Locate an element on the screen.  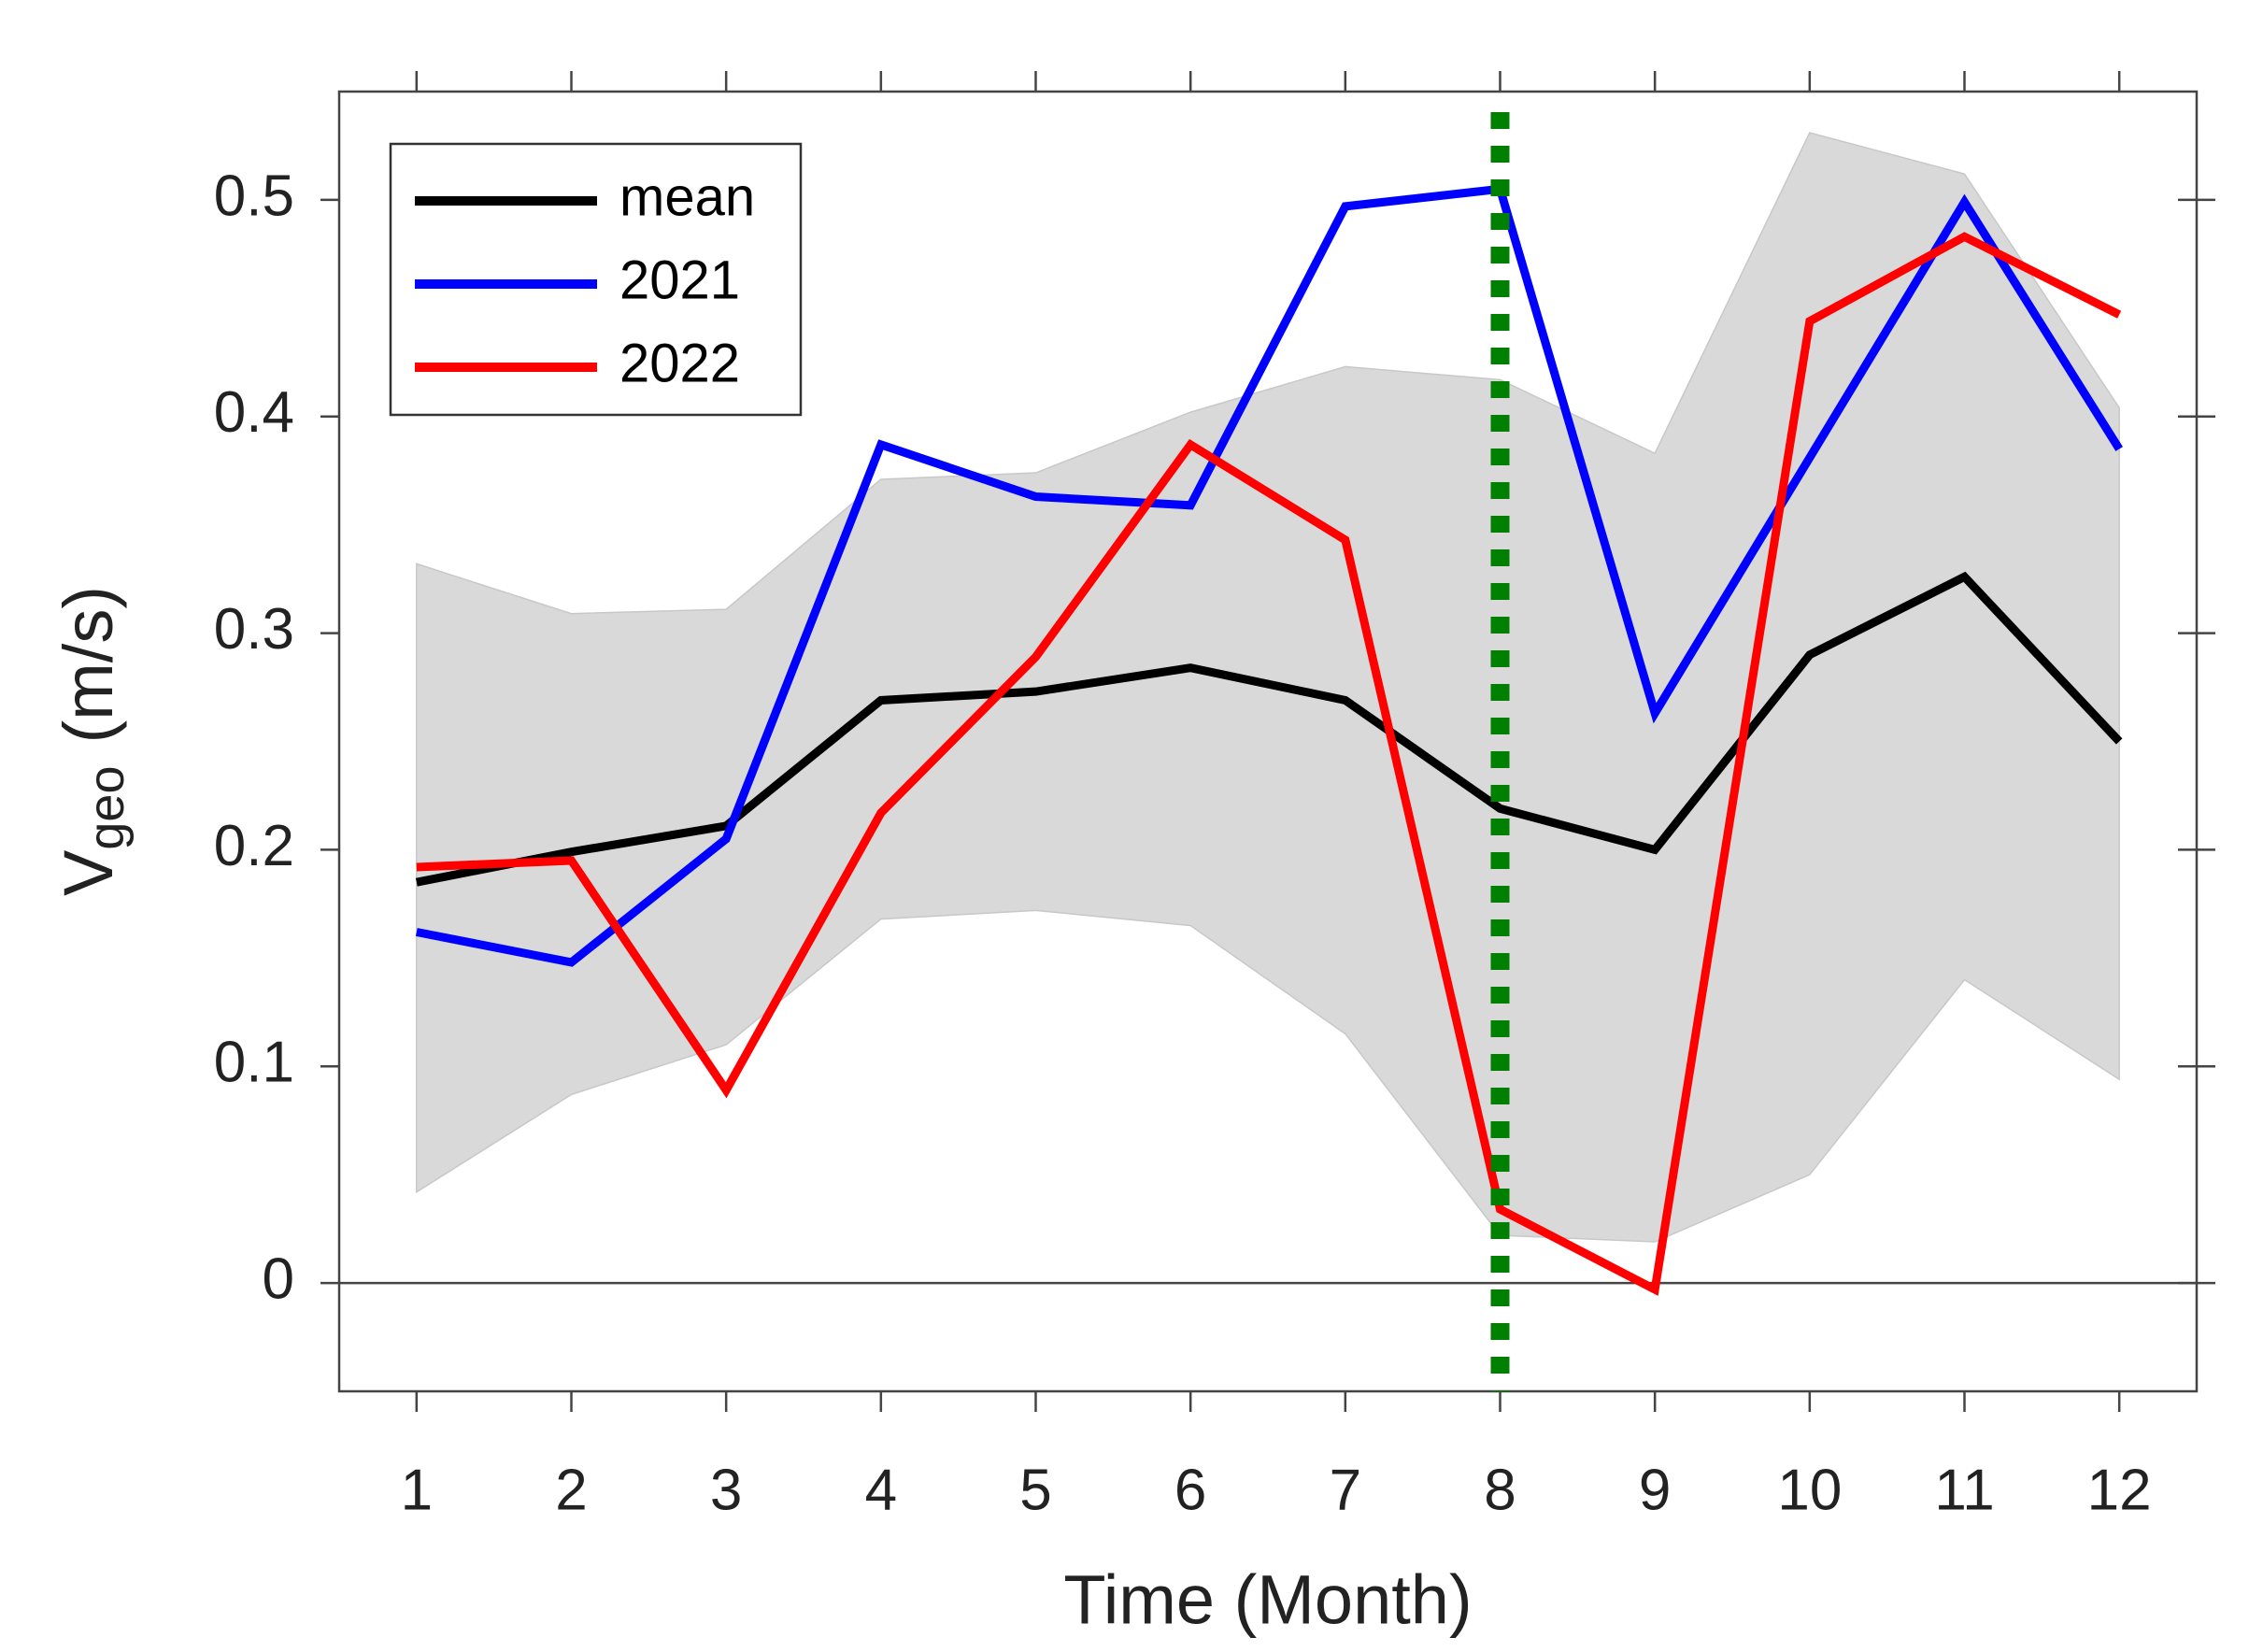
x-tick-label: 10 is located at coordinates (1809, 1490).